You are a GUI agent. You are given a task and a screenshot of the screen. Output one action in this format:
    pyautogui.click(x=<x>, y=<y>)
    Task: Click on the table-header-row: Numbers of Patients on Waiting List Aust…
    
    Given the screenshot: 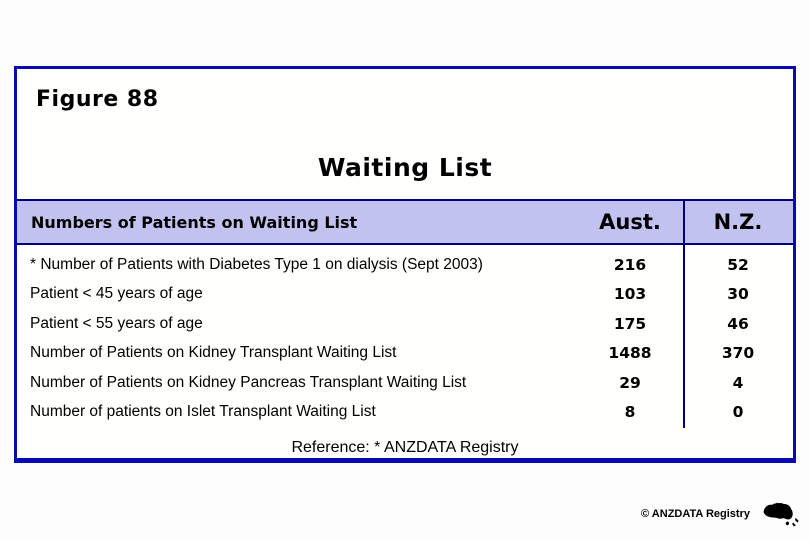 What is the action you would take?
    pyautogui.click(x=405, y=222)
    